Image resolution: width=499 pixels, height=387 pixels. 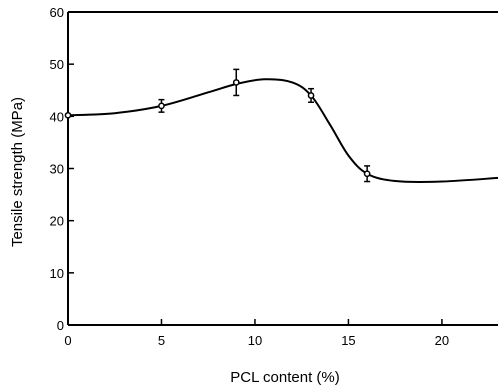 What do you see at coordinates (285, 377) in the screenshot?
I see `x-axis-label: PCL content (%)` at bounding box center [285, 377].